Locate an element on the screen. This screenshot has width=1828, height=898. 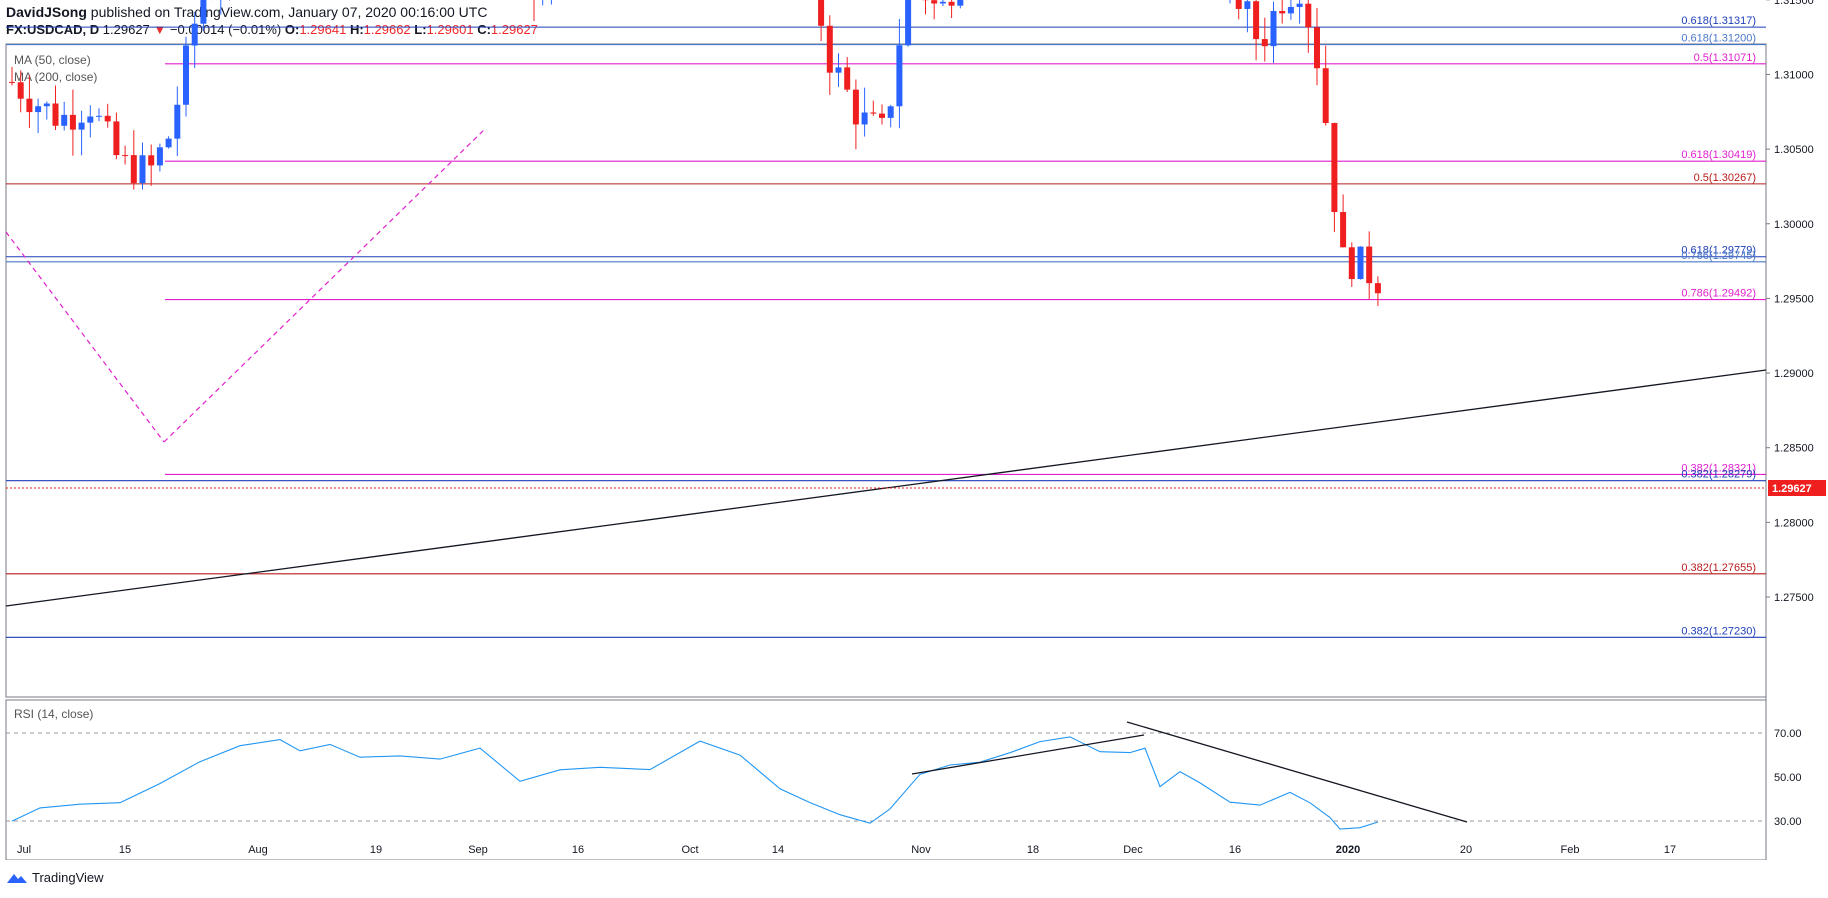
down-arrow-icon: ▼ is located at coordinates (160, 29).